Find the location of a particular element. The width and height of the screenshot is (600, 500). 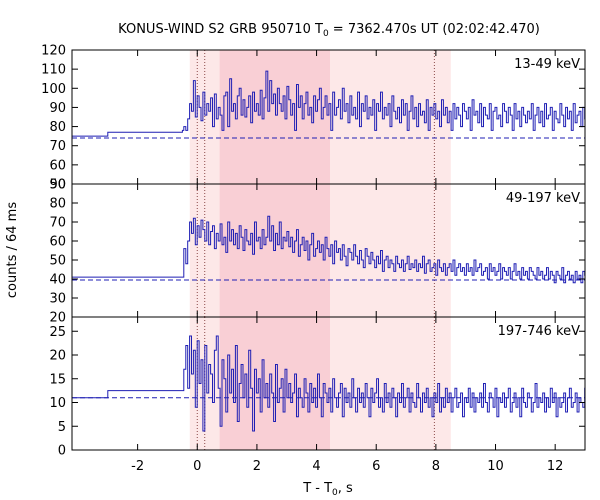

x-tick-label: 10 is located at coordinates (495, 466).